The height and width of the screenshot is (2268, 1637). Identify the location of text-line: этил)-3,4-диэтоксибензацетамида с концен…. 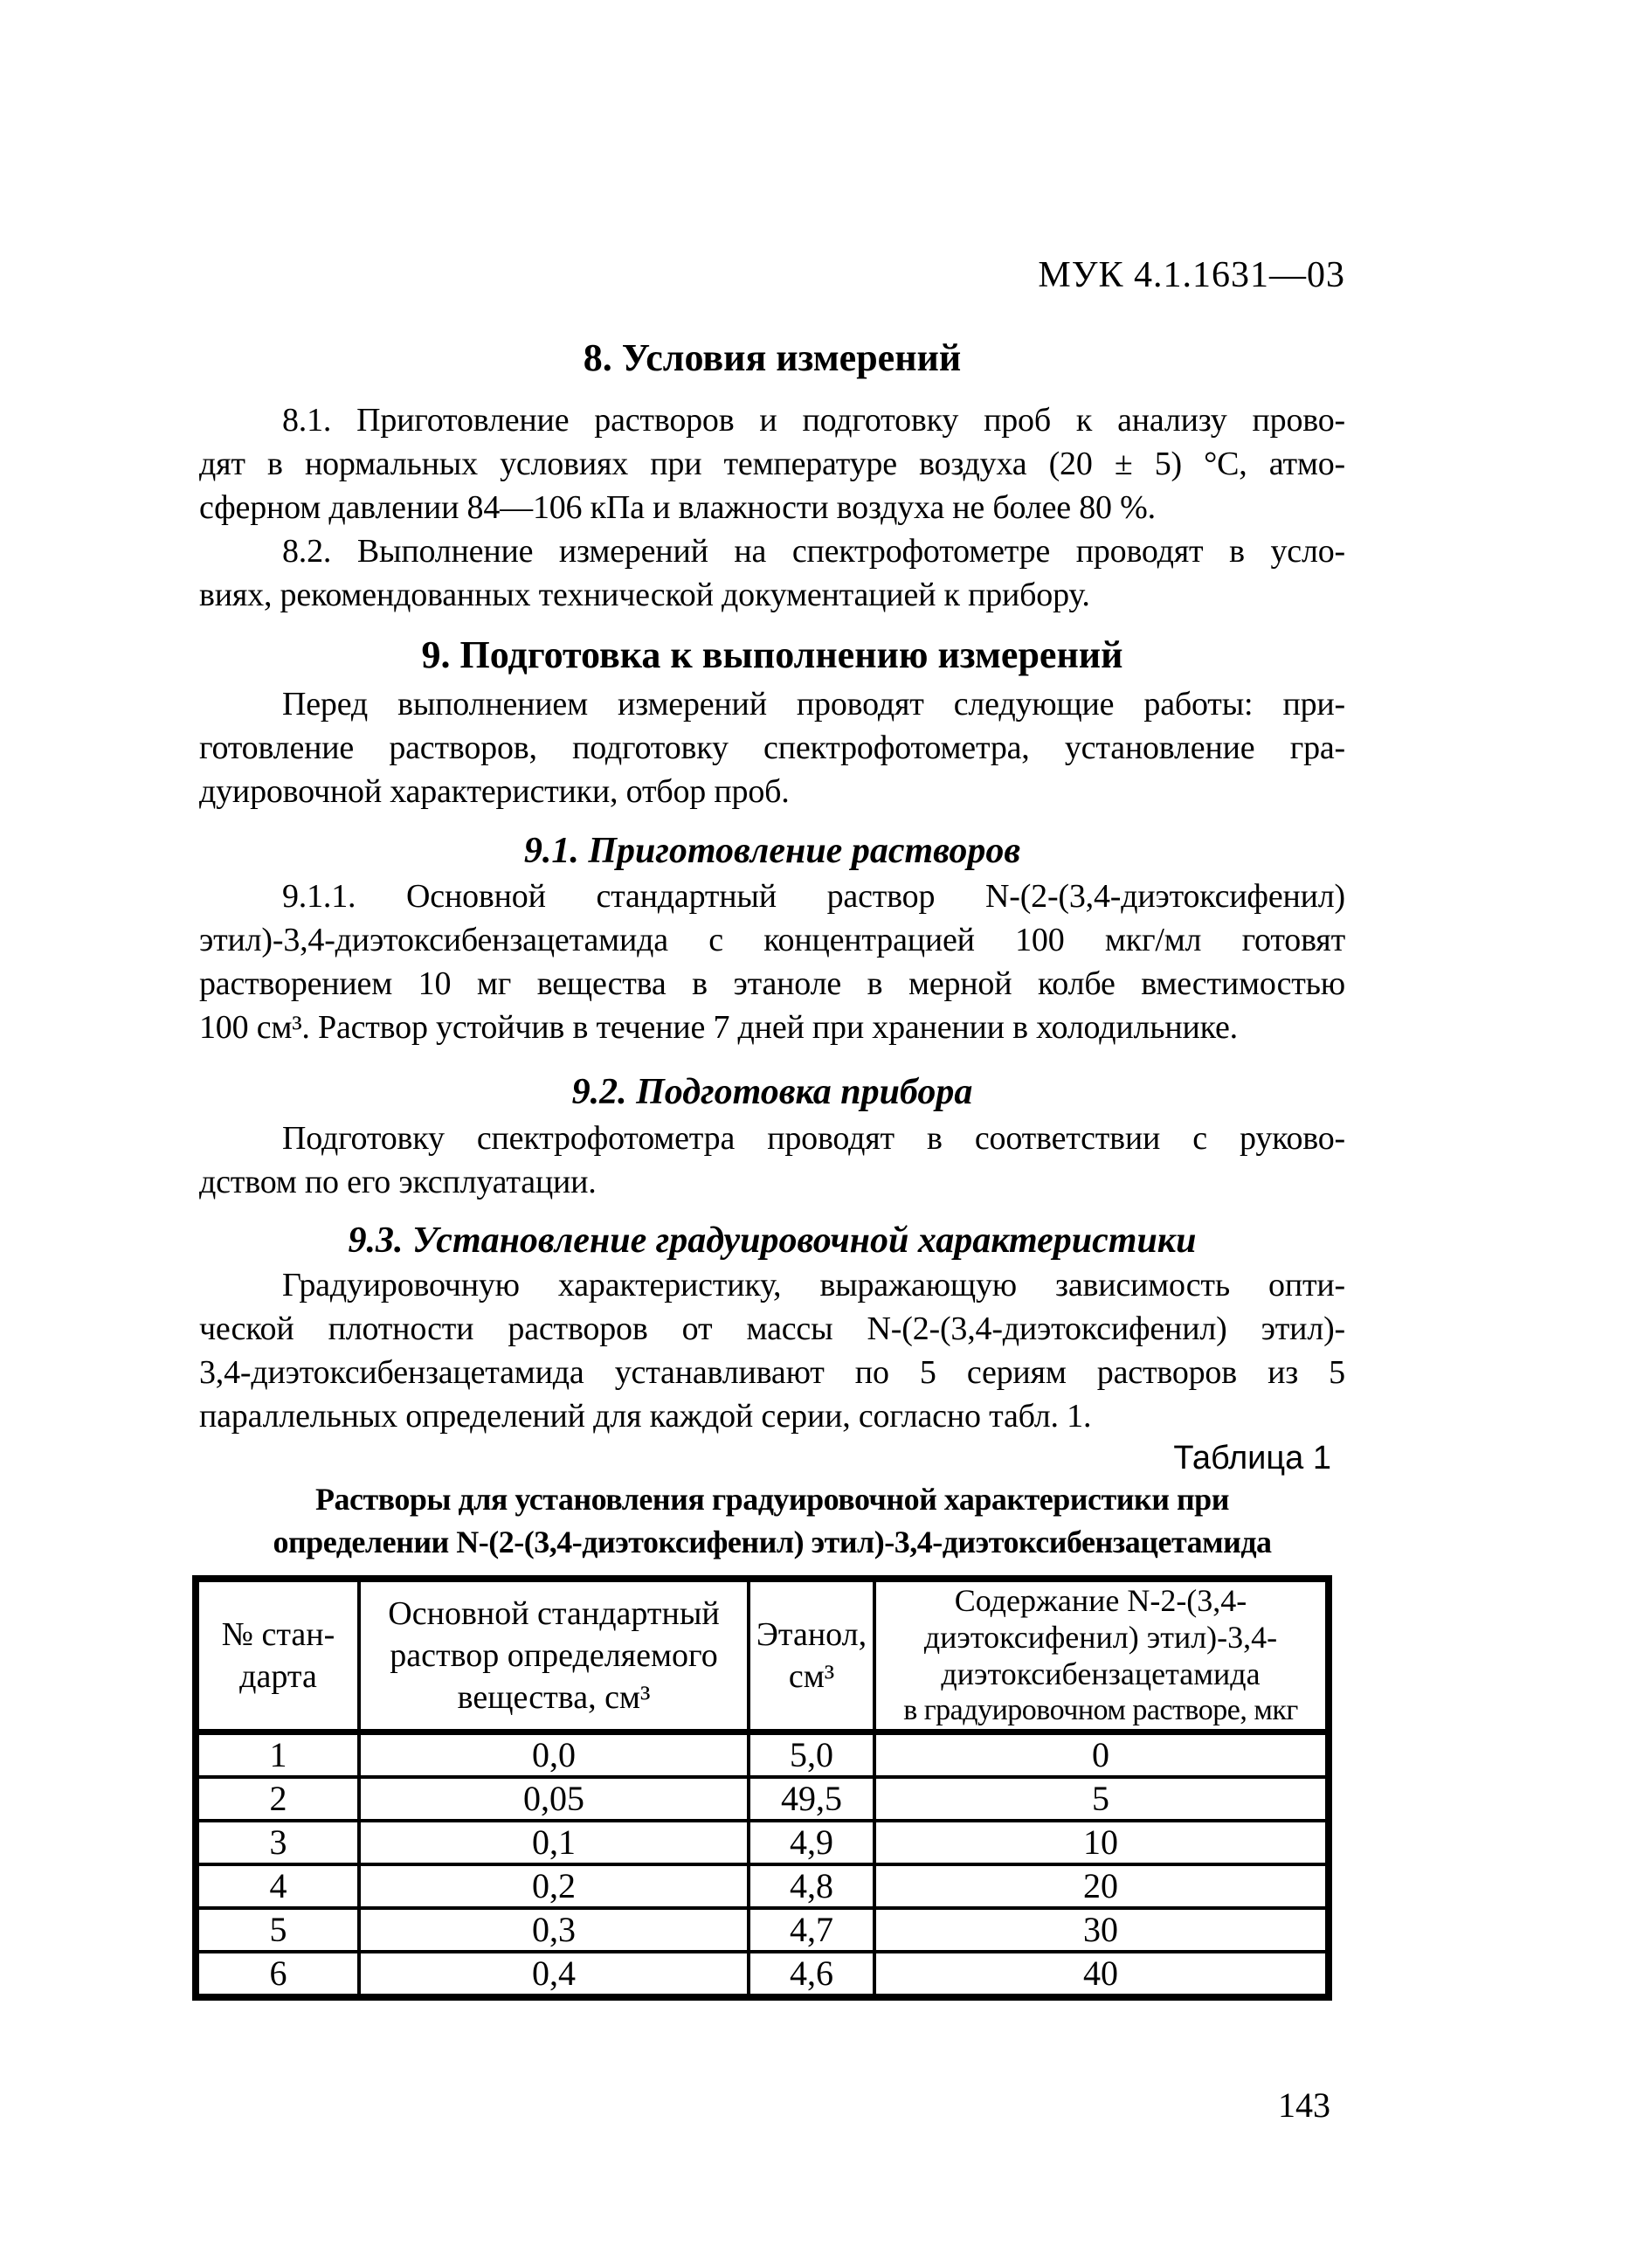
(772, 940).